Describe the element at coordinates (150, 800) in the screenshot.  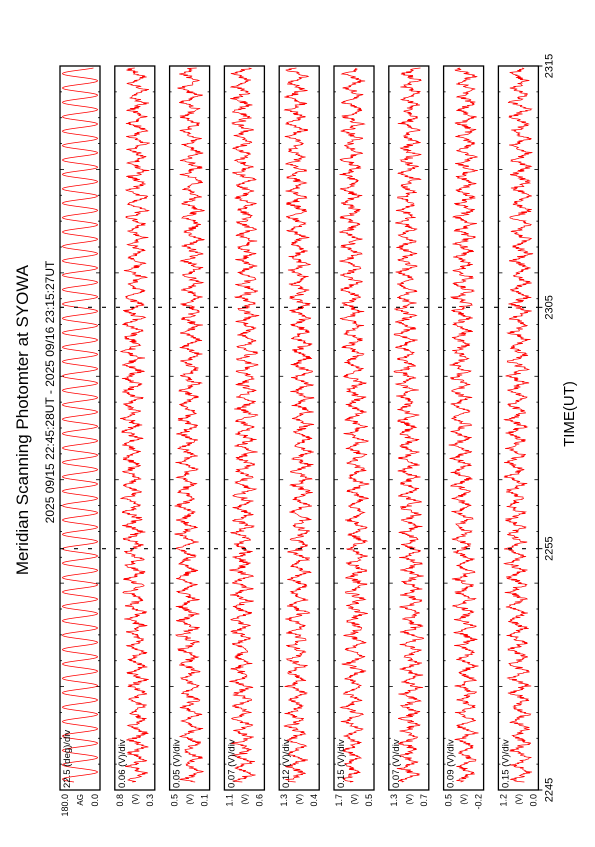
I see `panel-tick-low: 0.3` at that location.